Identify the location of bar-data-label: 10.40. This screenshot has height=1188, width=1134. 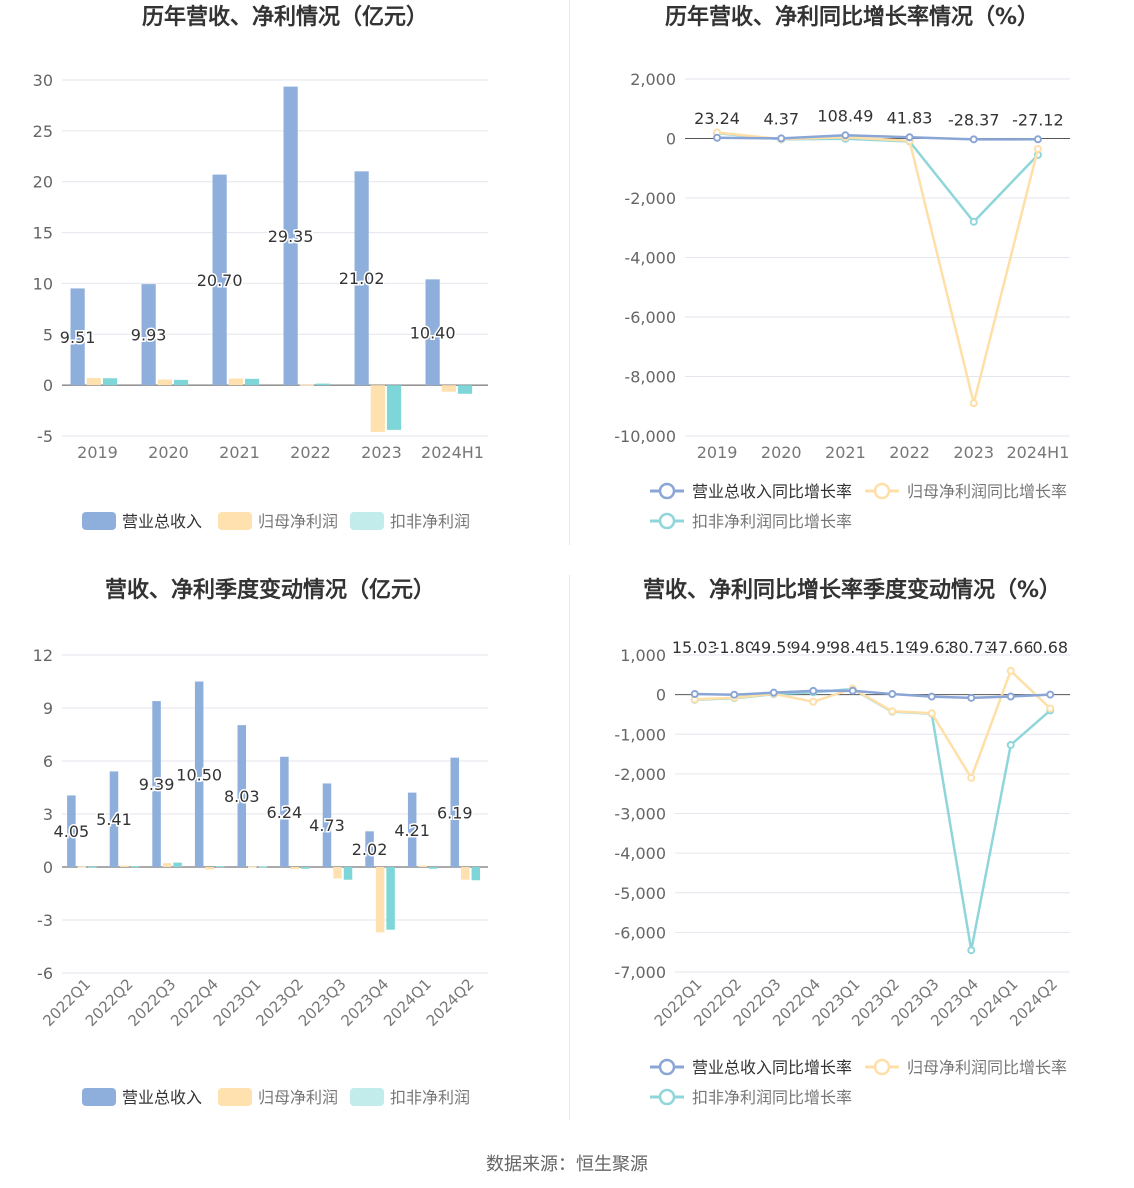
(433, 332).